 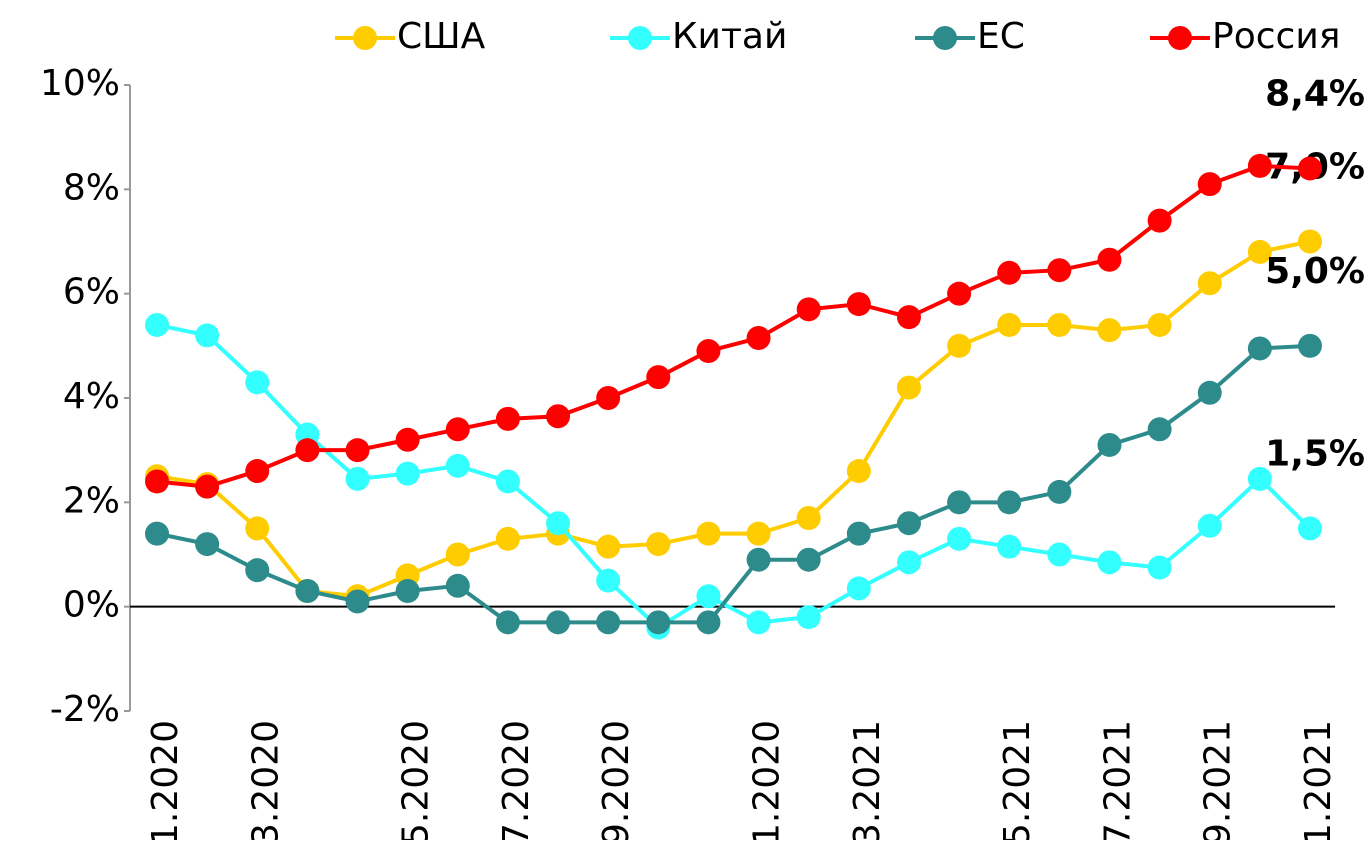 I want to click on value-label: 8,4%, so click(x=1315, y=93).